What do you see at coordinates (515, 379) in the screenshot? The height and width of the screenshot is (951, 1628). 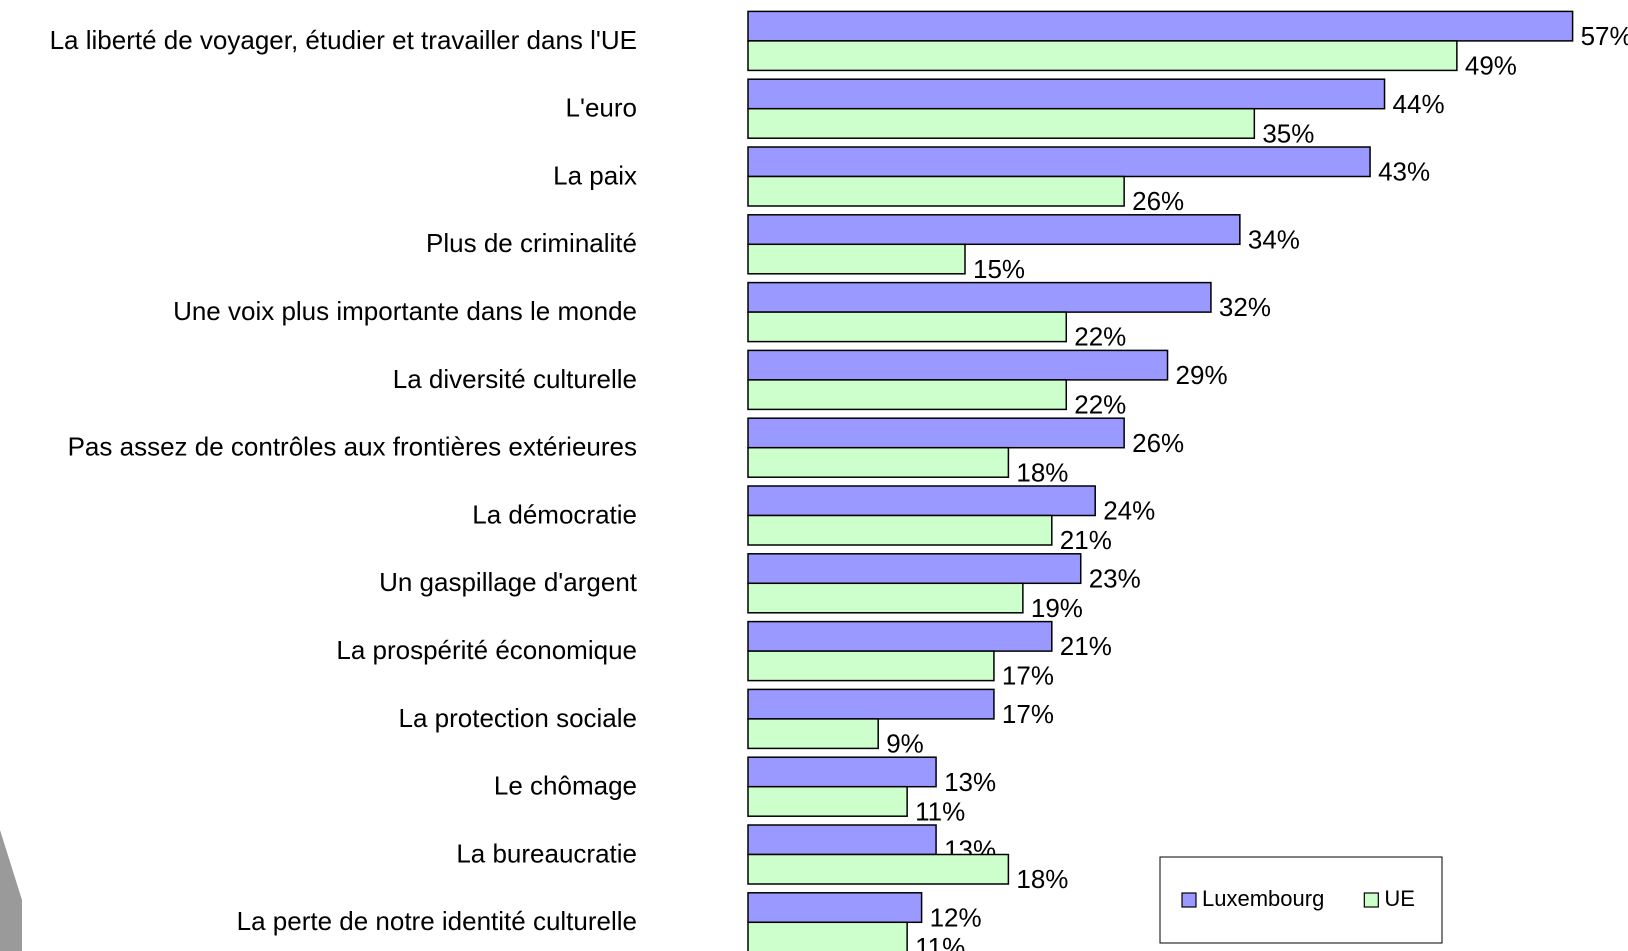 I see `category-label: La diversité culturelle` at bounding box center [515, 379].